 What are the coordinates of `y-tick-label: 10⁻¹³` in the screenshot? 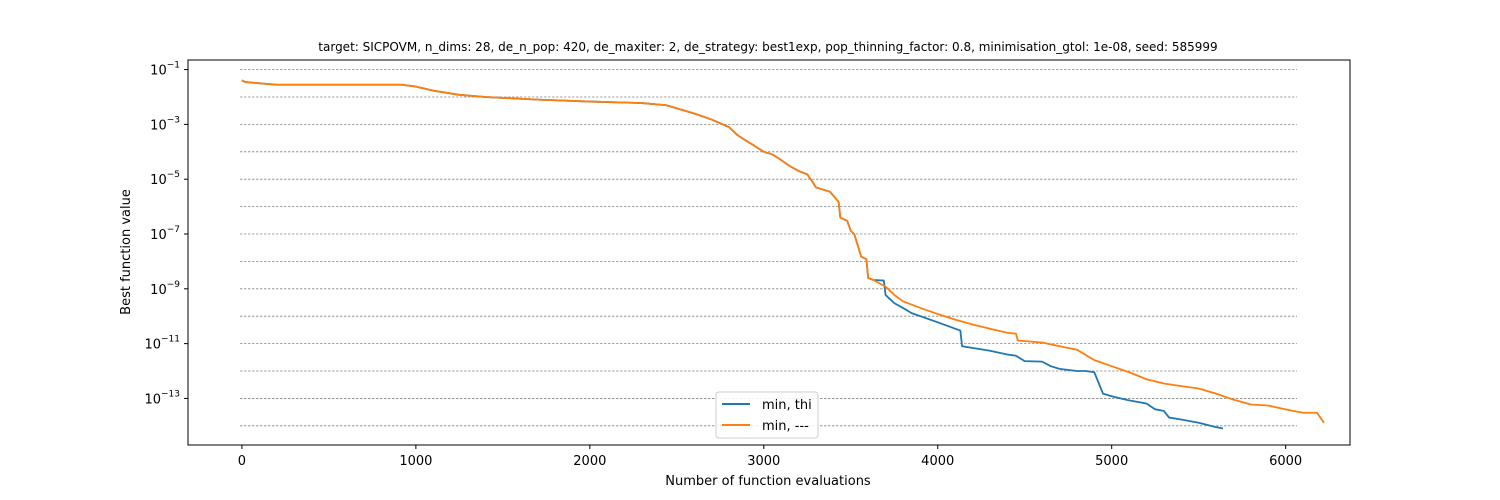 It's located at (162, 398).